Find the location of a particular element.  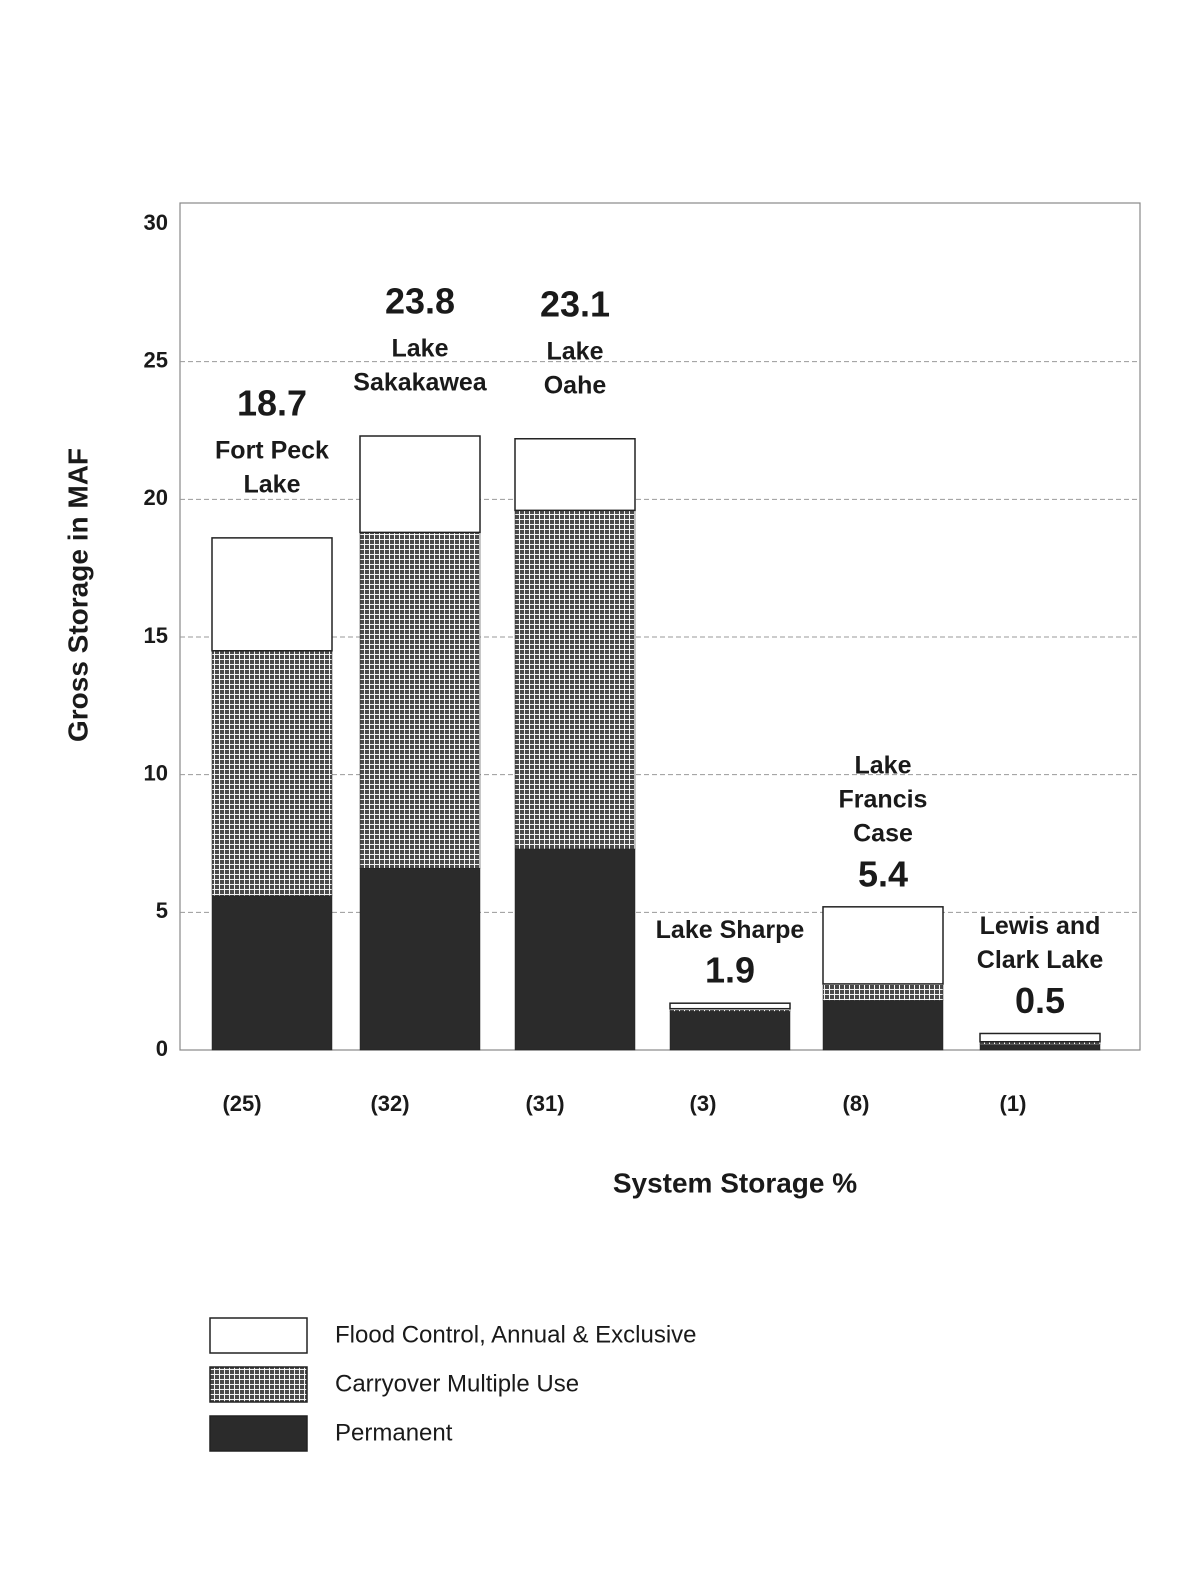

y-tick-label: 5 is located at coordinates (162, 910).